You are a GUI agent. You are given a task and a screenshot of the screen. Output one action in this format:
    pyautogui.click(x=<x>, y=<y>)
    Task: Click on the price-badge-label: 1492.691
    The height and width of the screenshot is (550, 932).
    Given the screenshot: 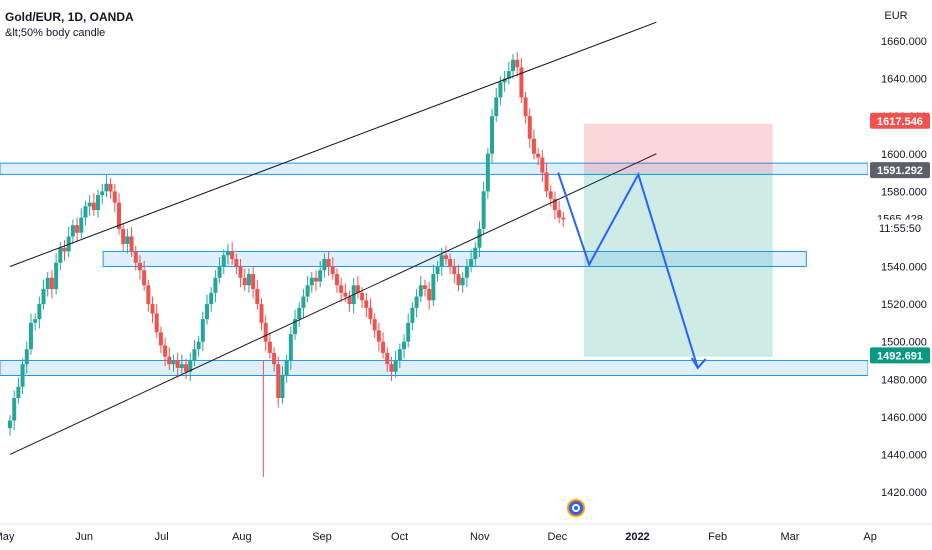 What is the action you would take?
    pyautogui.click(x=900, y=356)
    